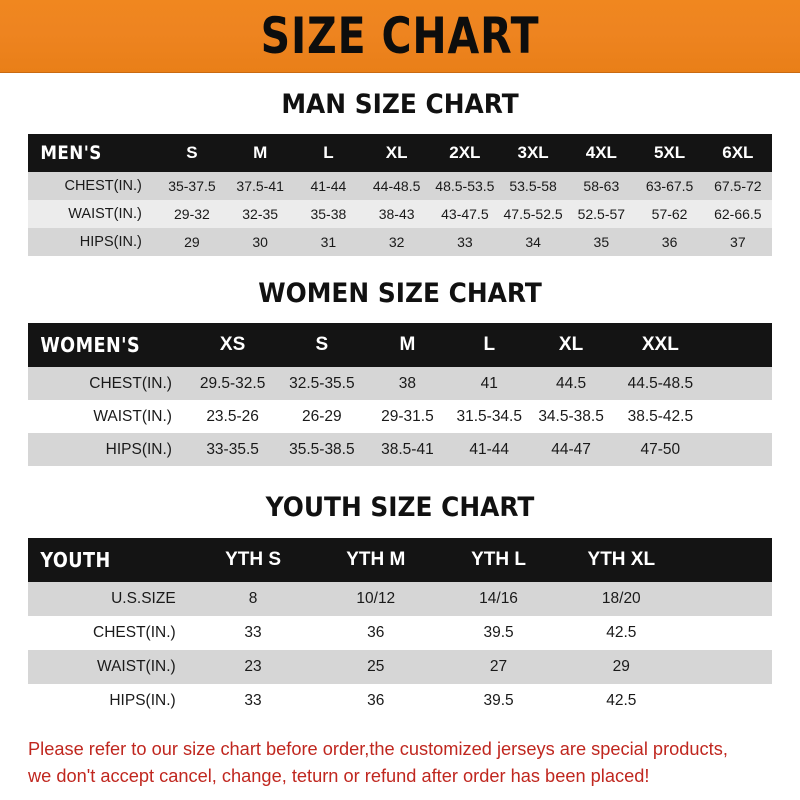 The image size is (800, 800). I want to click on youth-hips-2: 39.5, so click(498, 700).